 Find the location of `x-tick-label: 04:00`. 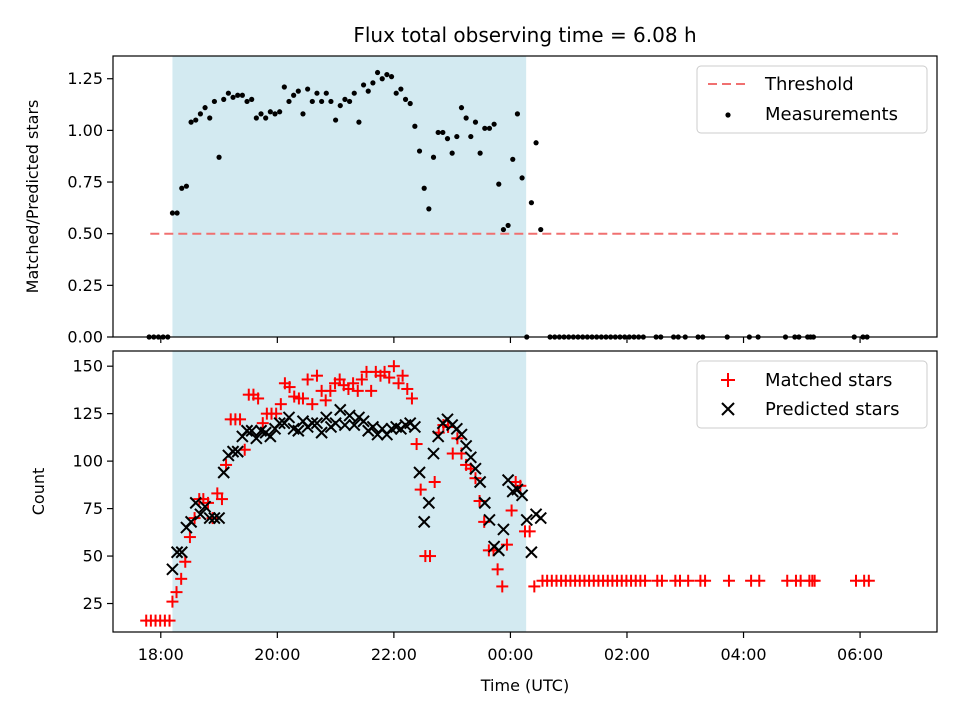

x-tick-label: 04:00 is located at coordinates (743, 654).